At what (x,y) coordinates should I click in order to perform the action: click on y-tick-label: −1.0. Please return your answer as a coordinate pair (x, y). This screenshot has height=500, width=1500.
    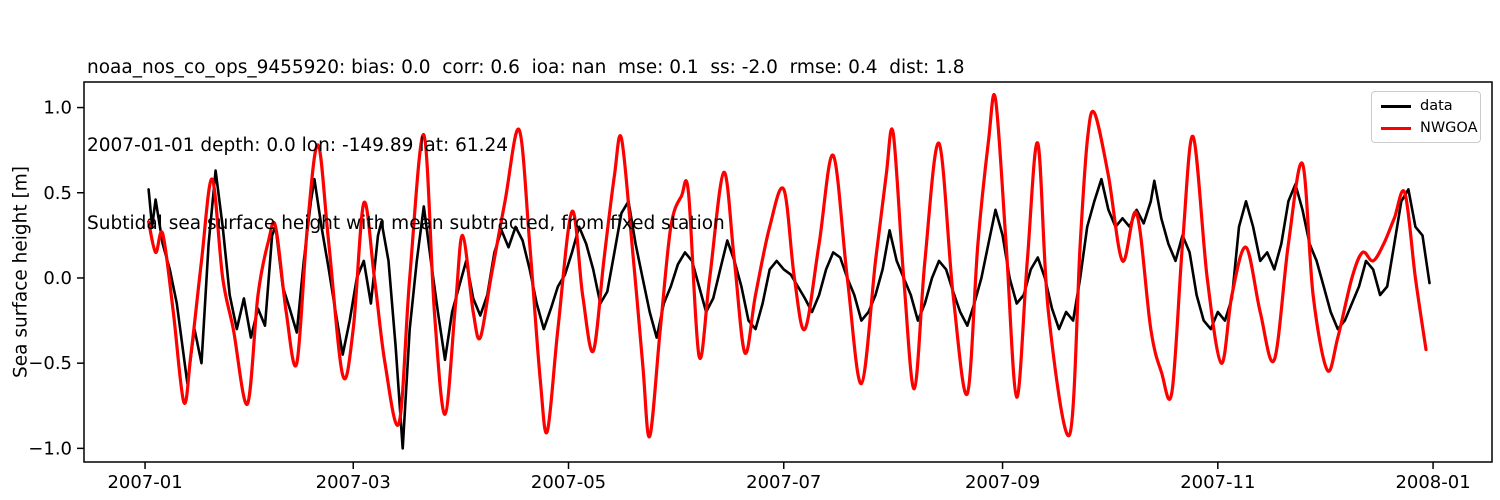
    Looking at the image, I should click on (50, 448).